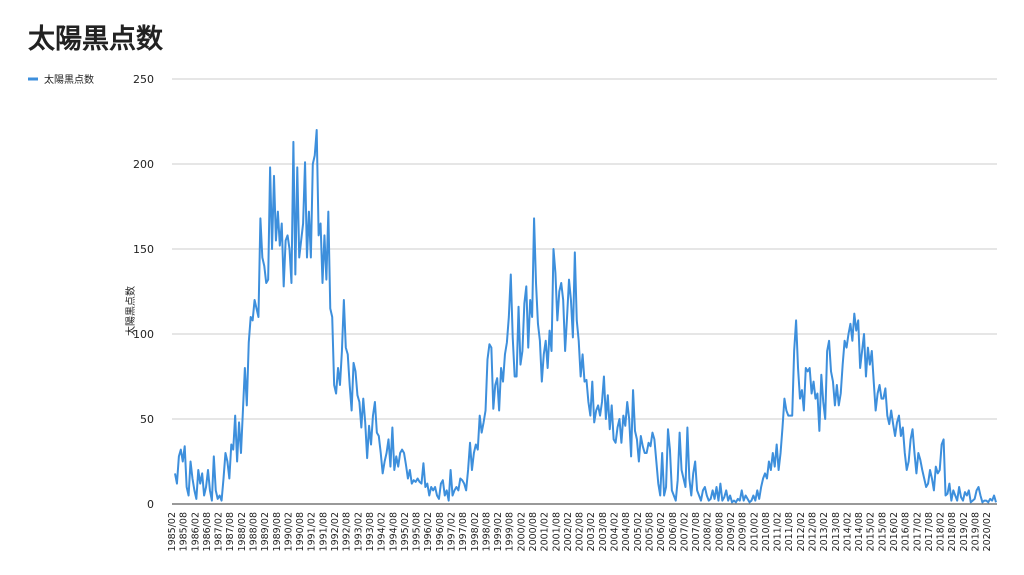  I want to click on x-tick-label: 1998/08, so click(486, 531).